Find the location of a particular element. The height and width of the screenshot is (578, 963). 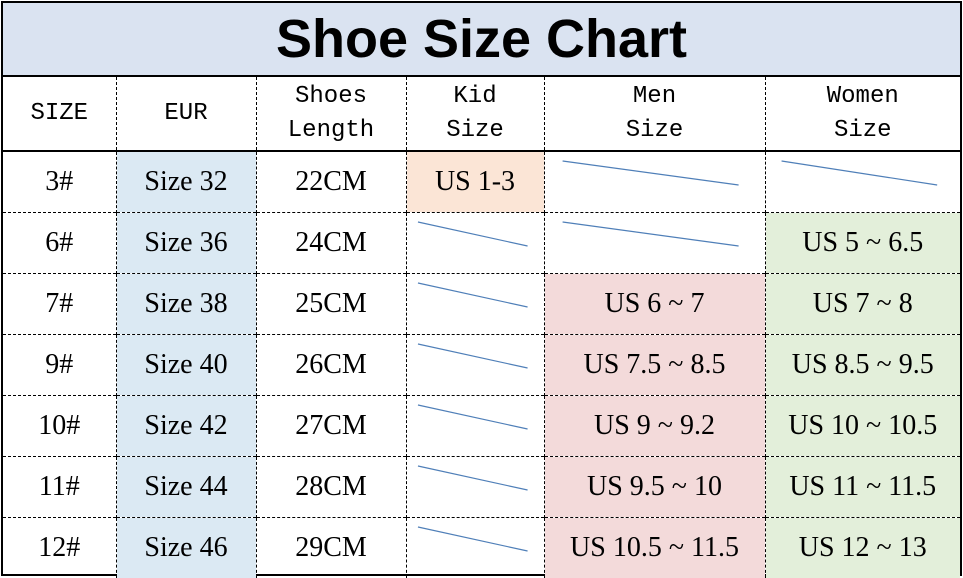

cell-eur: Size 44 is located at coordinates (186, 487).